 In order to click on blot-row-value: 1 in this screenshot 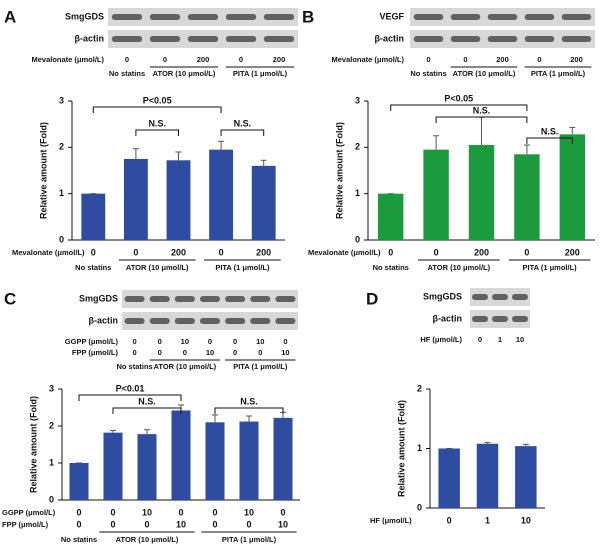, I will do `click(500, 339)`.